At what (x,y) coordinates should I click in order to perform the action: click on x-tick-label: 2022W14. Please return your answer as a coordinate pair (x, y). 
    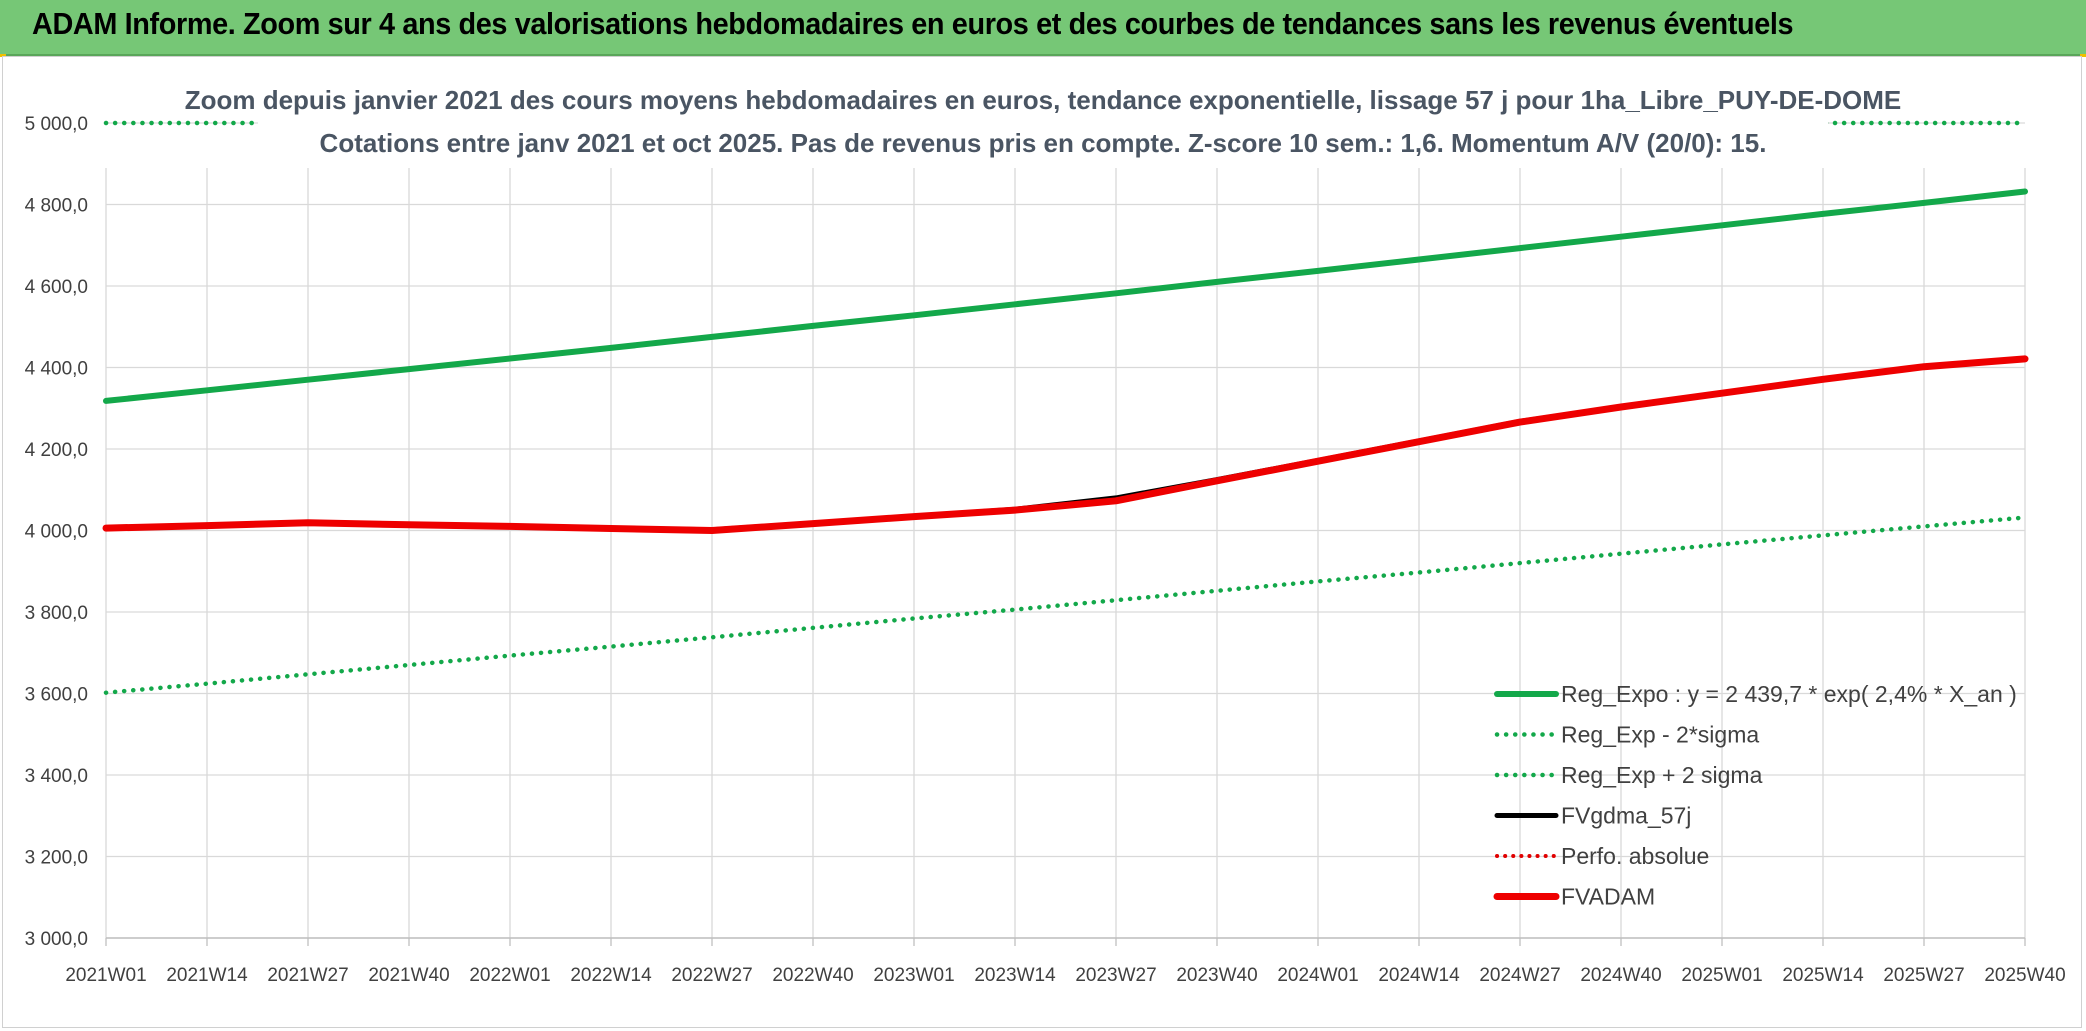
    Looking at the image, I should click on (611, 975).